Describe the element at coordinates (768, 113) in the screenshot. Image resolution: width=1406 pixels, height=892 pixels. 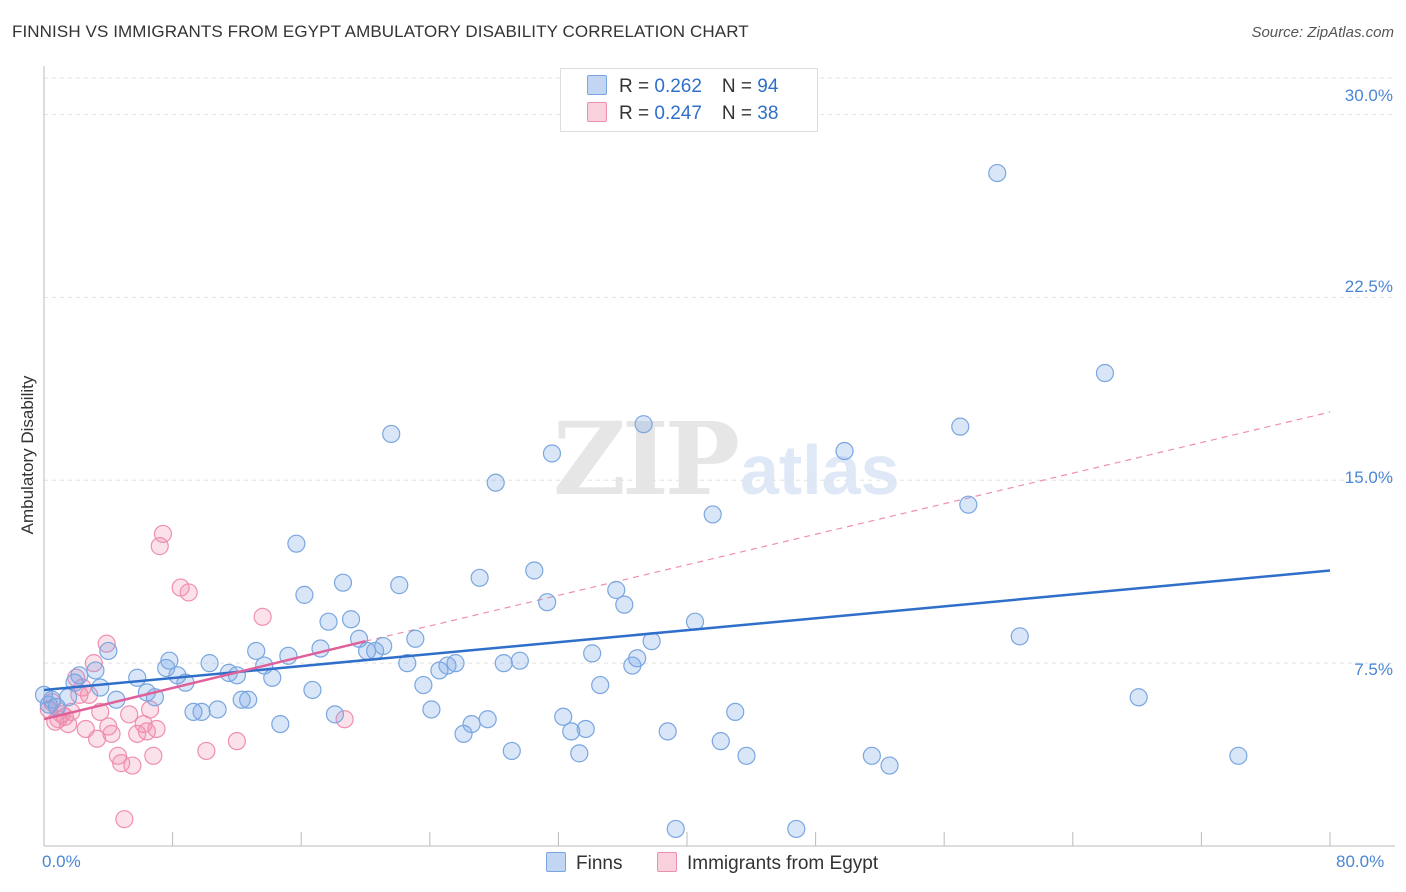
I see `egypt-n-value: 38` at that location.